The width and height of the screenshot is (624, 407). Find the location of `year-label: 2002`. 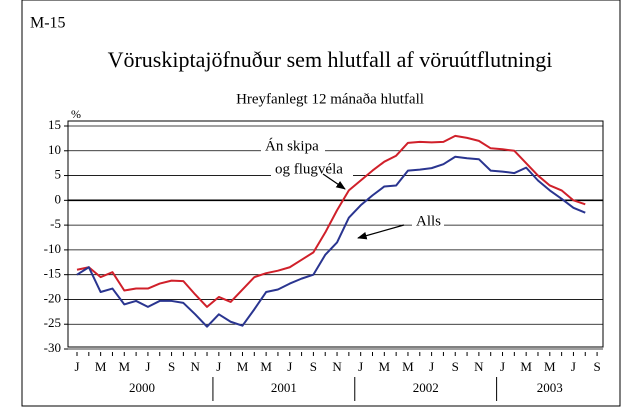

year-label: 2002 is located at coordinates (426, 387).